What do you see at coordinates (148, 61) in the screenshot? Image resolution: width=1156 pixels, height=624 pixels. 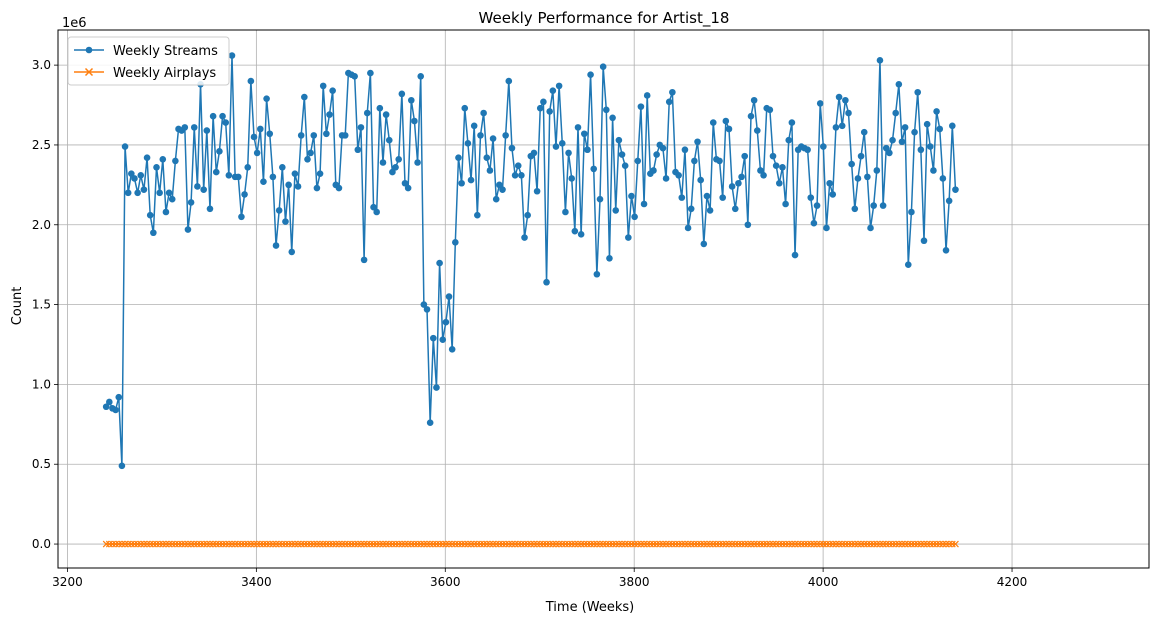 I see `legend-box` at bounding box center [148, 61].